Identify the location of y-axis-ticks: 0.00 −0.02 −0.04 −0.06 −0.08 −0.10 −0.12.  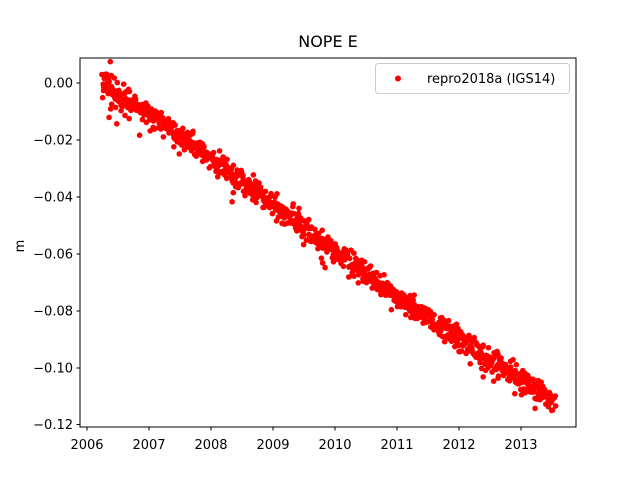
(56, 255).